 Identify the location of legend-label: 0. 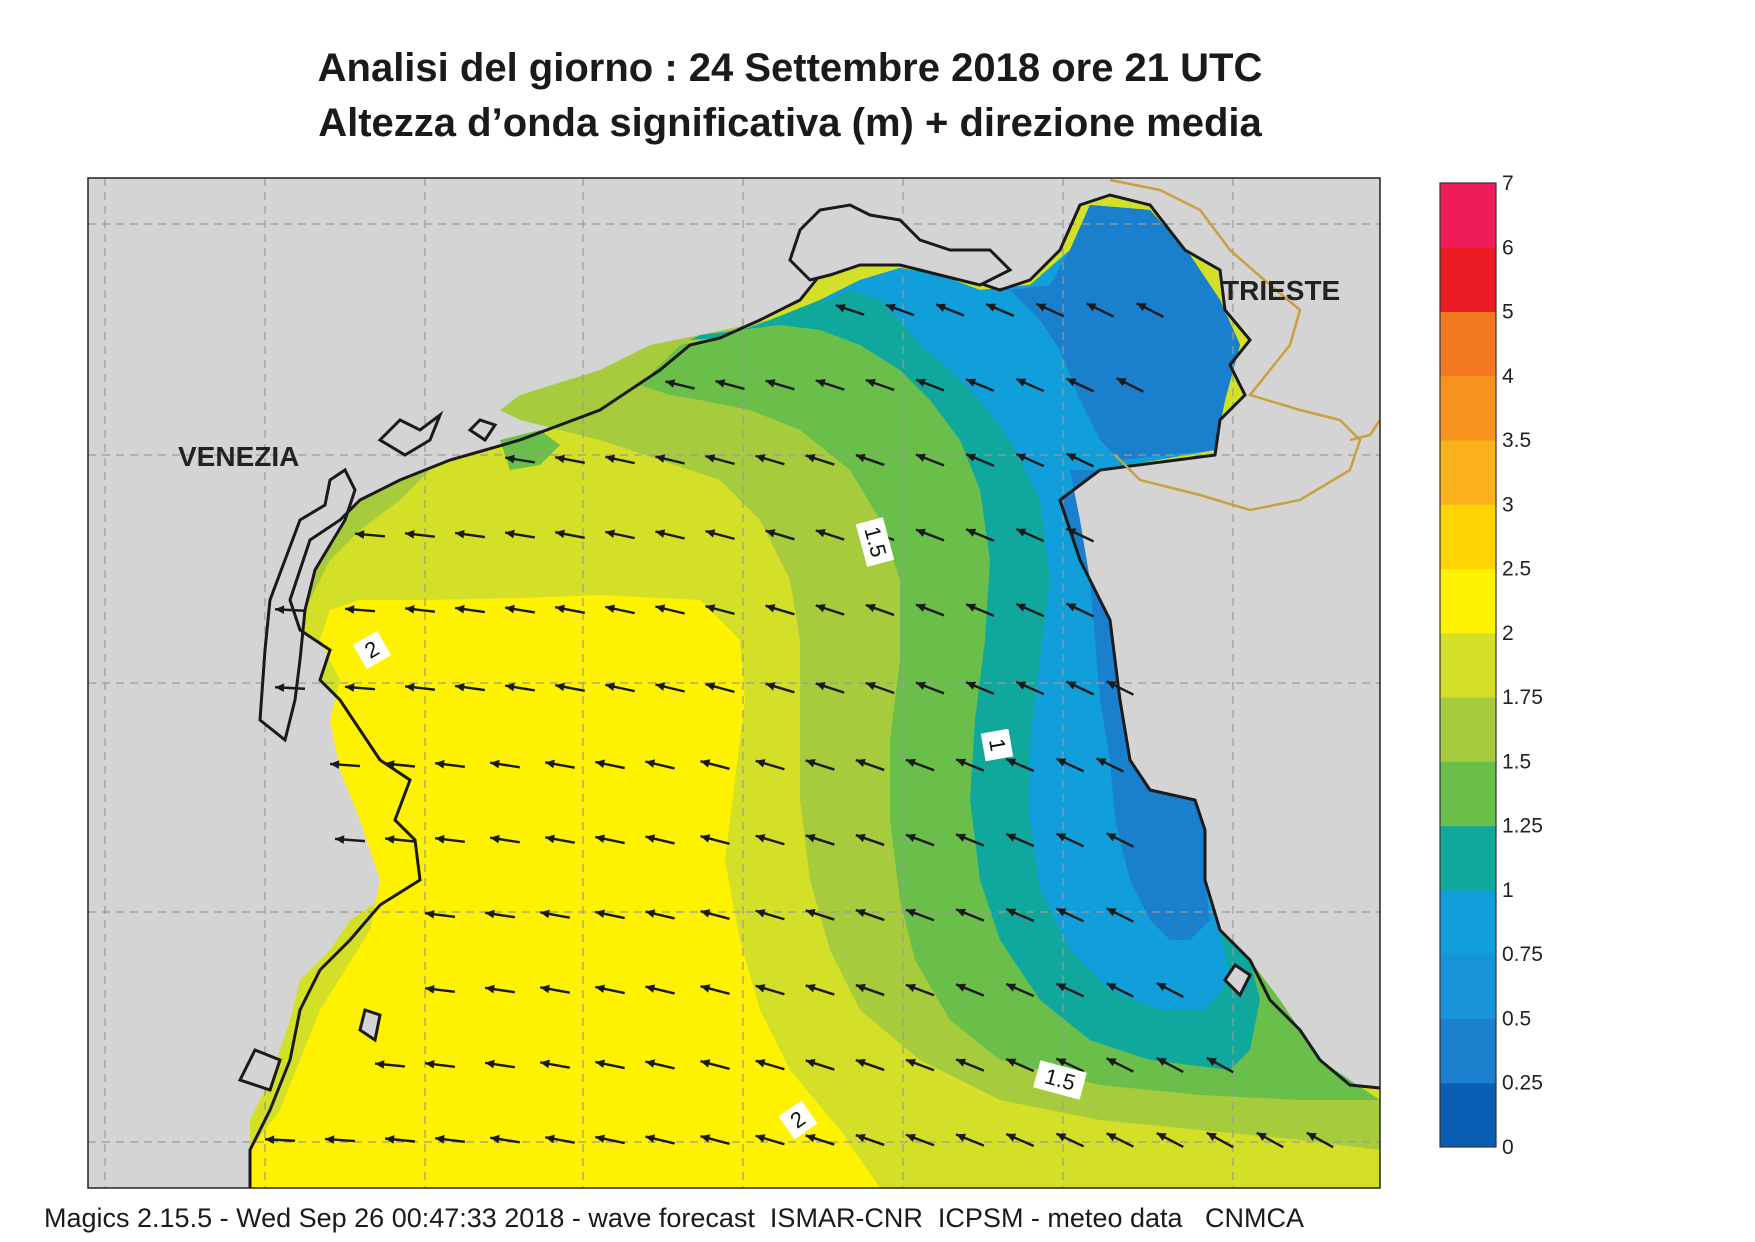
(1508, 1147).